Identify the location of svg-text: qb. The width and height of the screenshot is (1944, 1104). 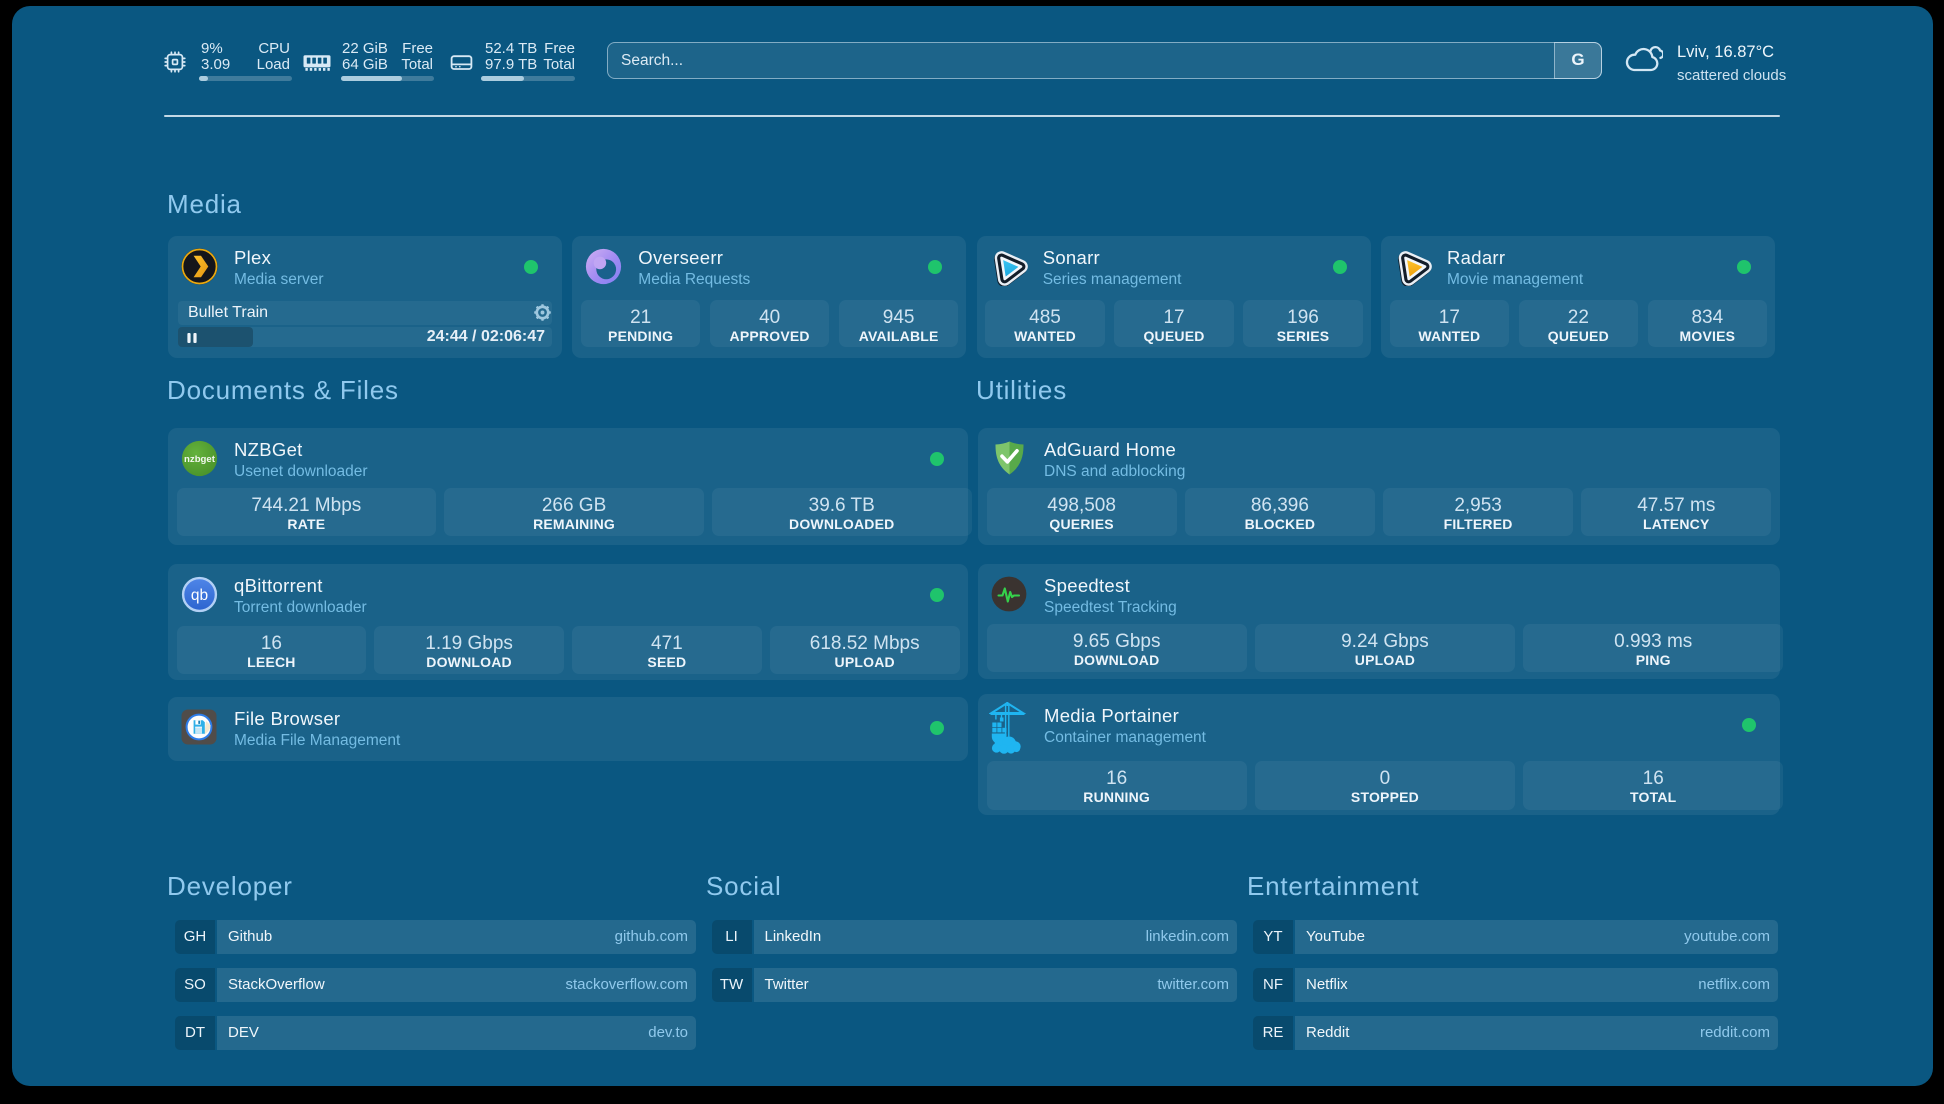
(199, 595).